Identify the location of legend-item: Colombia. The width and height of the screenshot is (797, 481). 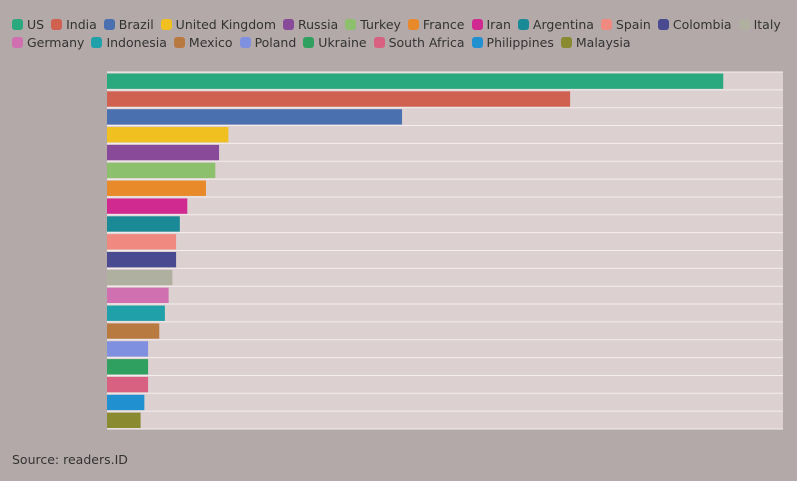
(694, 24).